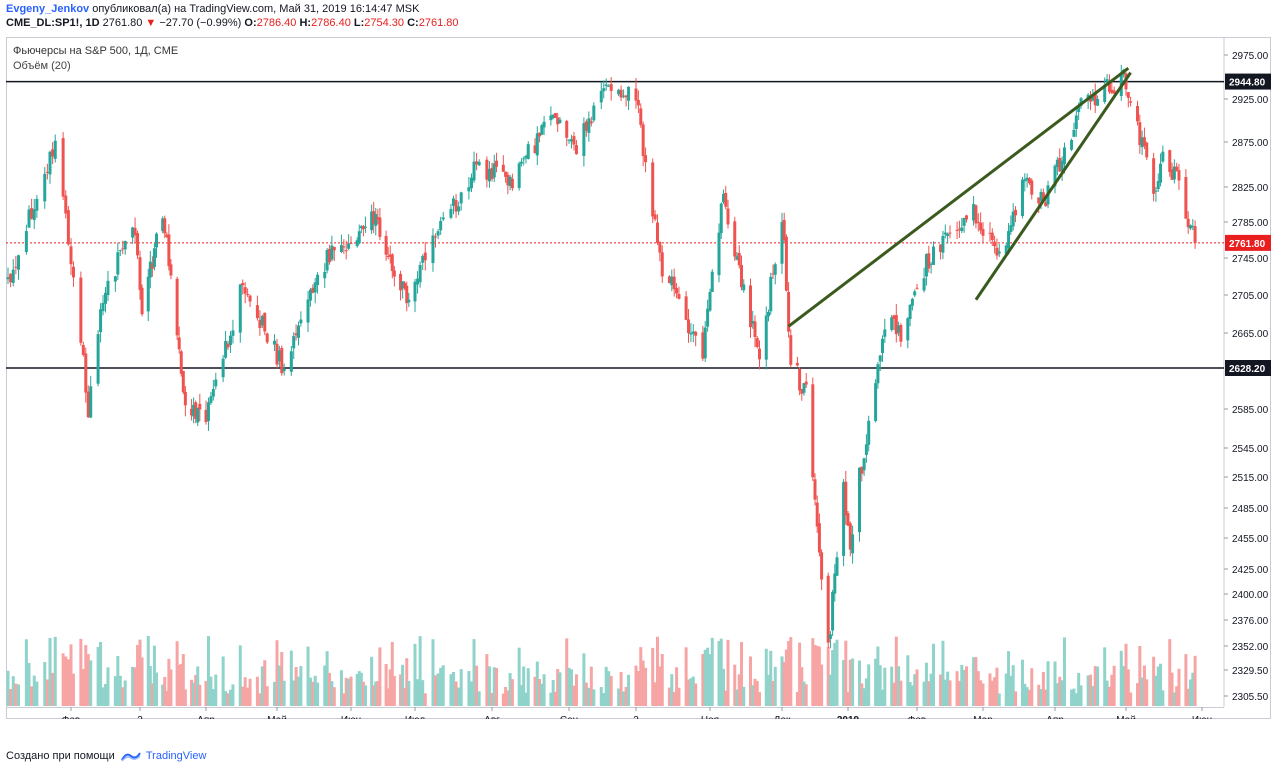 This screenshot has width=1280, height=772. I want to click on trendline-lower, so click(1053, 186).